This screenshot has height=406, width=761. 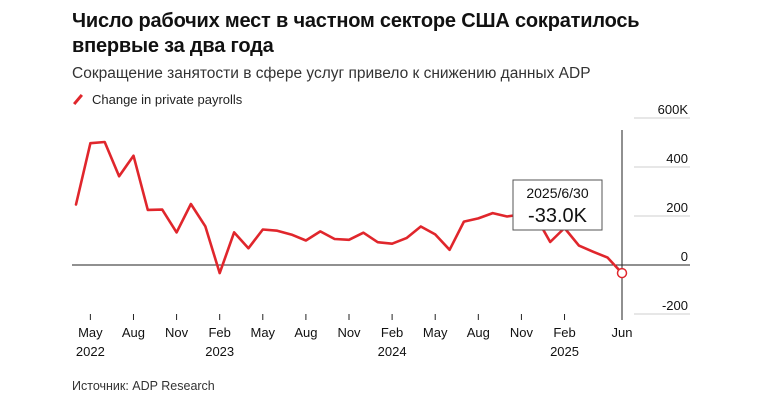 What do you see at coordinates (143, 386) in the screenshot?
I see `source-note: Источник: ADP Research` at bounding box center [143, 386].